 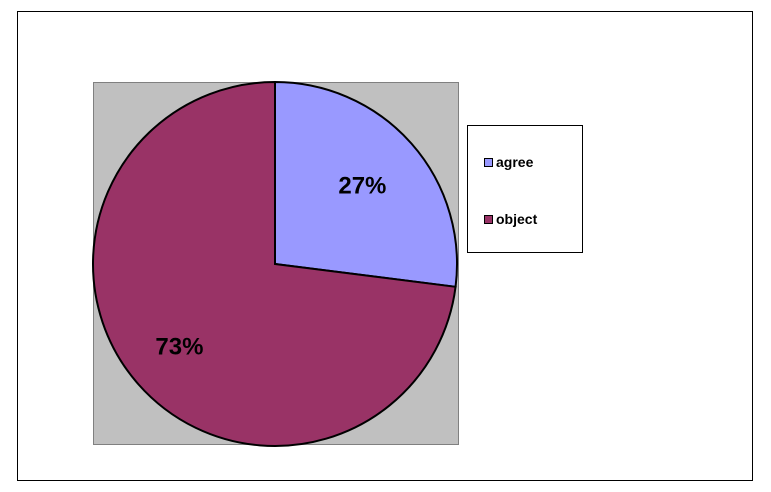 I want to click on data-label-object: 73%, so click(x=179, y=347).